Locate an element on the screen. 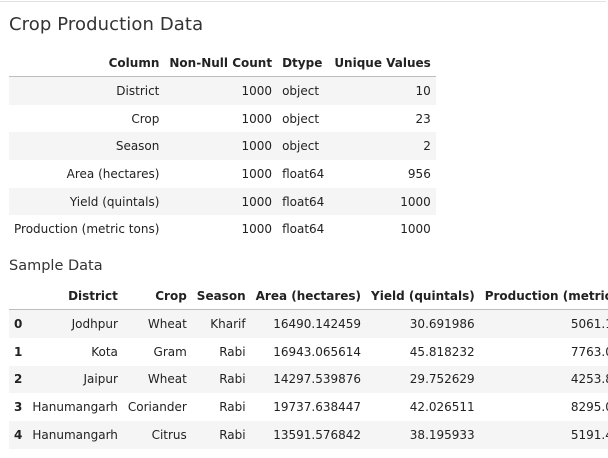 The height and width of the screenshot is (458, 608). cell-area: 14297.539876 is located at coordinates (308, 379).